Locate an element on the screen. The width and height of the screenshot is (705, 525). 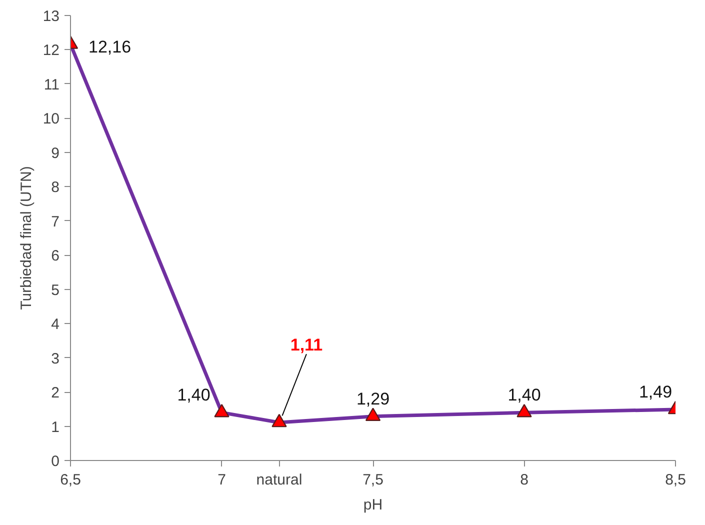
annotation: 1,11 is located at coordinates (306, 345).